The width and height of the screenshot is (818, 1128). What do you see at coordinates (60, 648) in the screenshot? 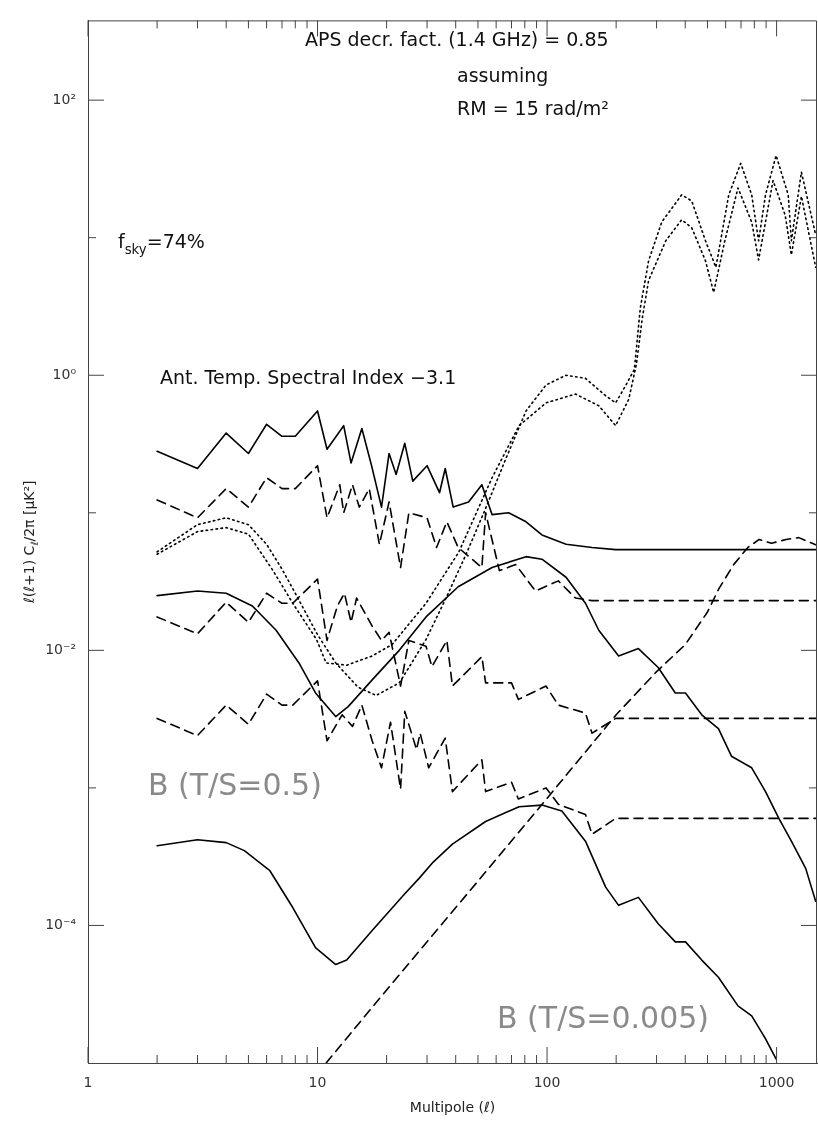
I see `y-tick-label: 10⁻²` at bounding box center [60, 648].